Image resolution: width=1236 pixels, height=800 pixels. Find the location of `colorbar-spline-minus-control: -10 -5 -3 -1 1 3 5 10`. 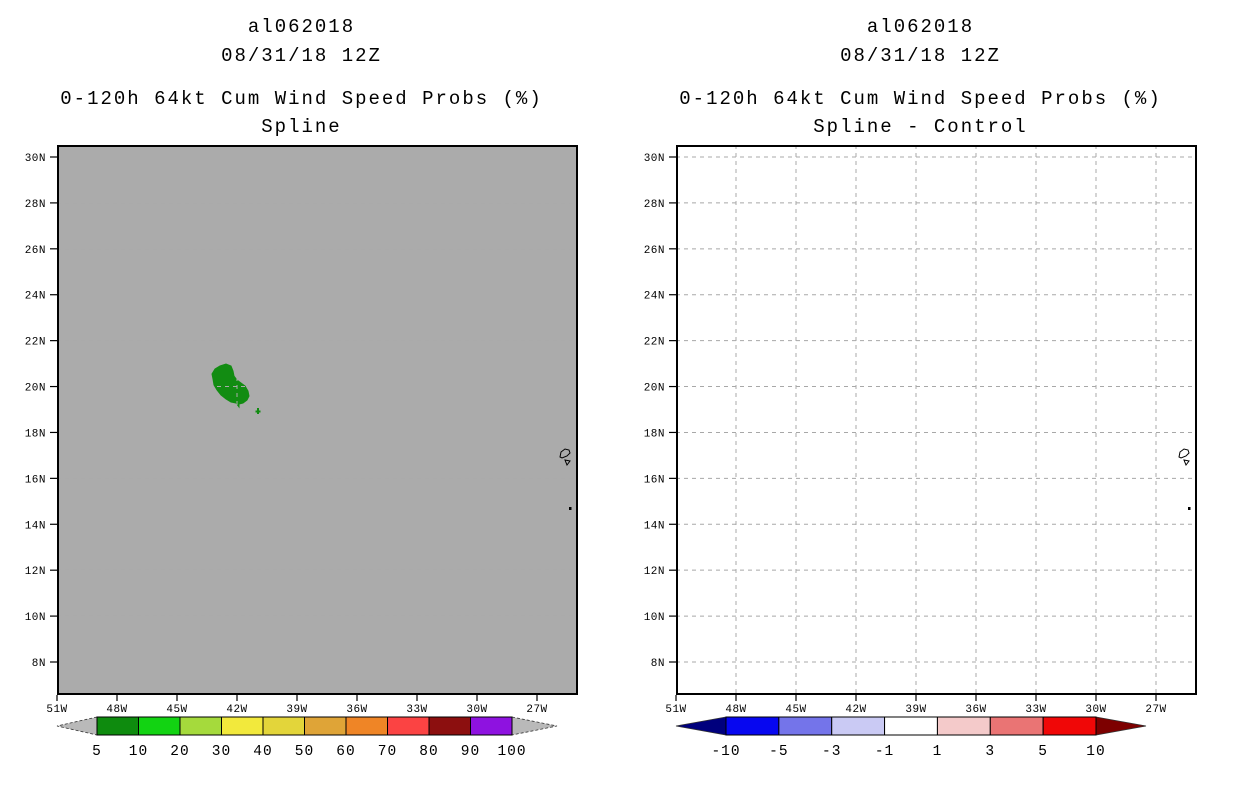

colorbar-spline-minus-control: -10 -5 -3 -1 1 3 5 10 is located at coordinates (911, 738).